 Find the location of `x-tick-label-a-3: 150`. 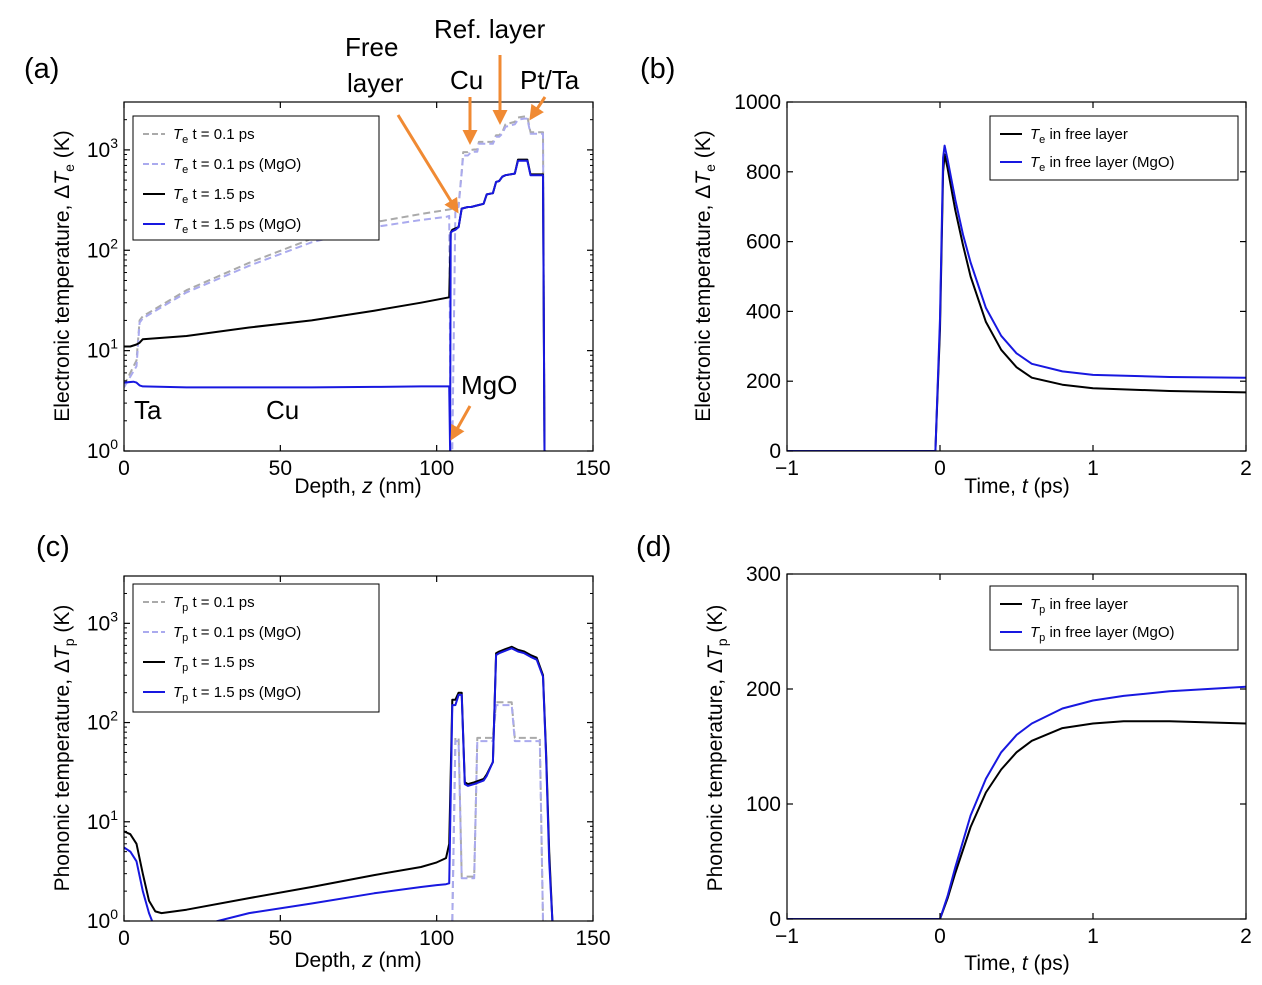

x-tick-label-a-3: 150 is located at coordinates (592, 468).